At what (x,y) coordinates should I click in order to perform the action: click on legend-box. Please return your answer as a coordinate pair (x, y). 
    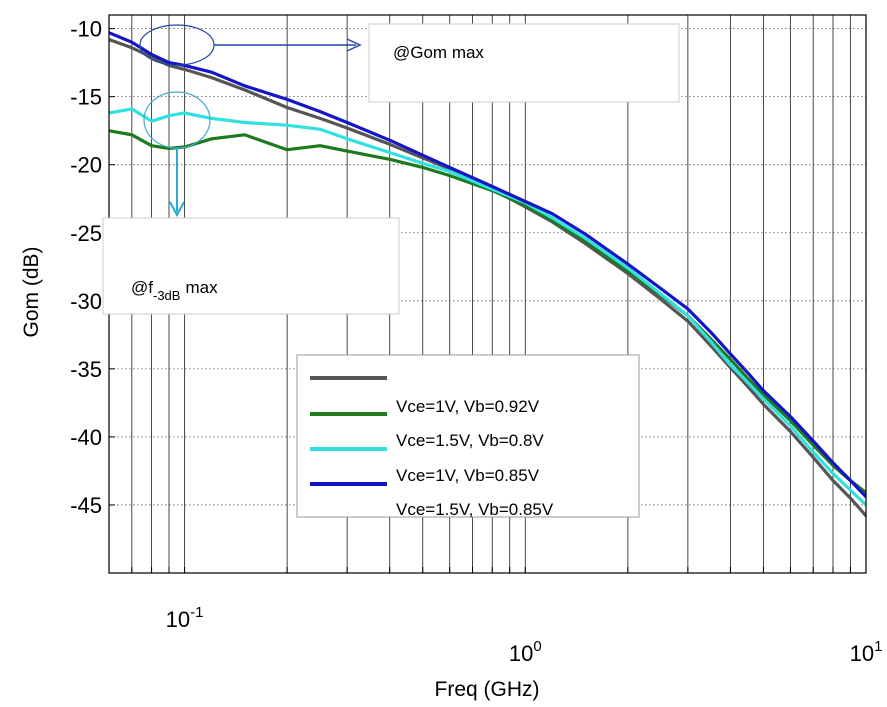
    Looking at the image, I should click on (468, 436).